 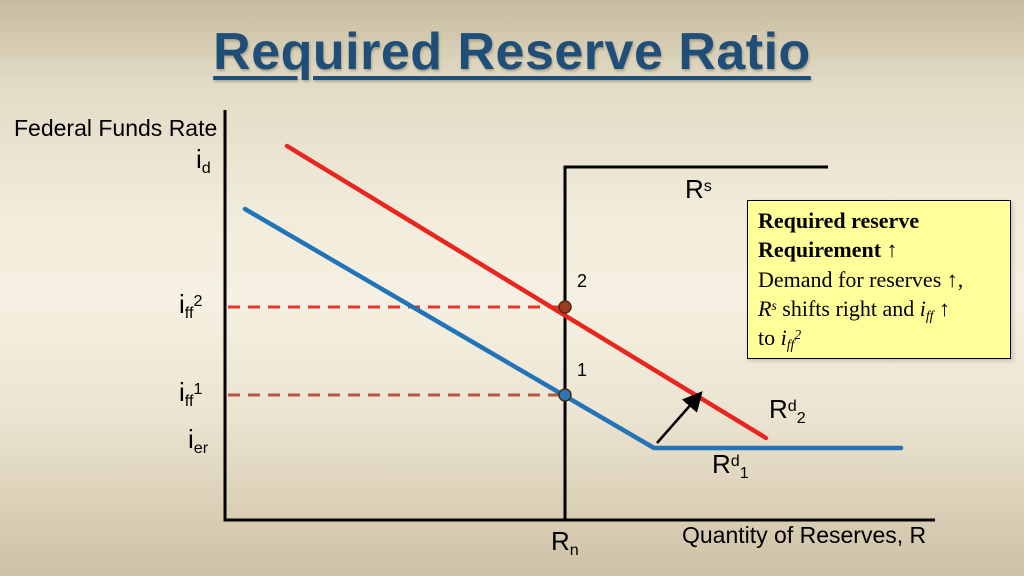 I want to click on note-italic: R, so click(x=765, y=308).